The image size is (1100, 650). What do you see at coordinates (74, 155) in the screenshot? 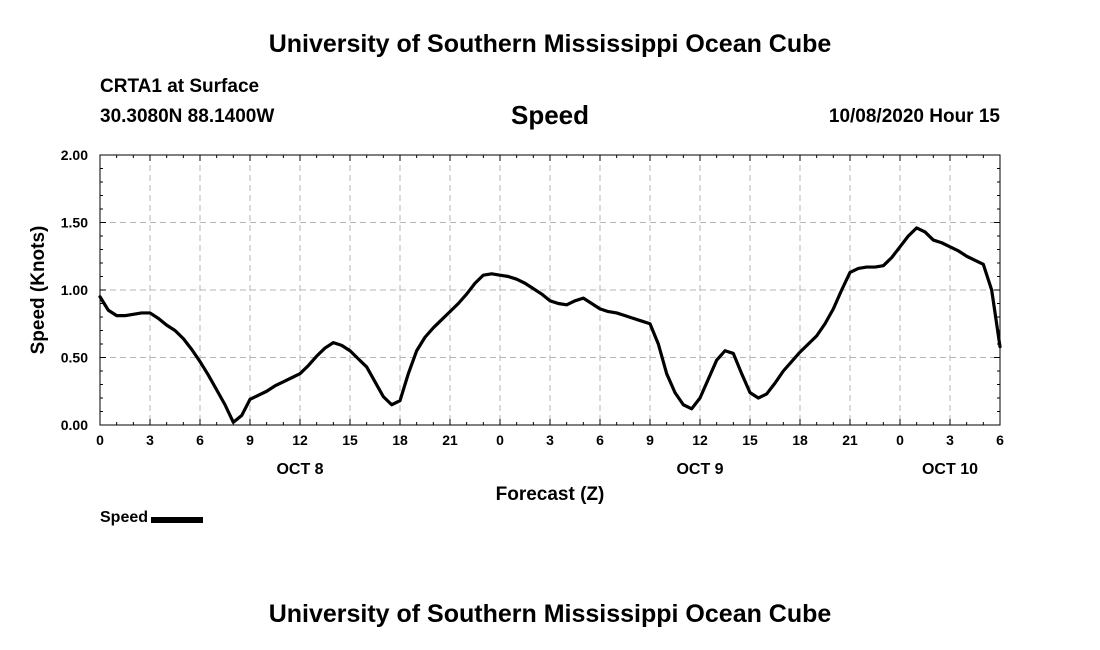
I see `y-tick-label: 2.00` at bounding box center [74, 155].